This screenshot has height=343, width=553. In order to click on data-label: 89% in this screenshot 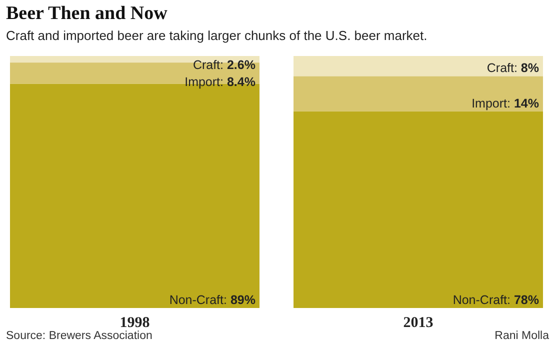, I will do `click(243, 300)`.